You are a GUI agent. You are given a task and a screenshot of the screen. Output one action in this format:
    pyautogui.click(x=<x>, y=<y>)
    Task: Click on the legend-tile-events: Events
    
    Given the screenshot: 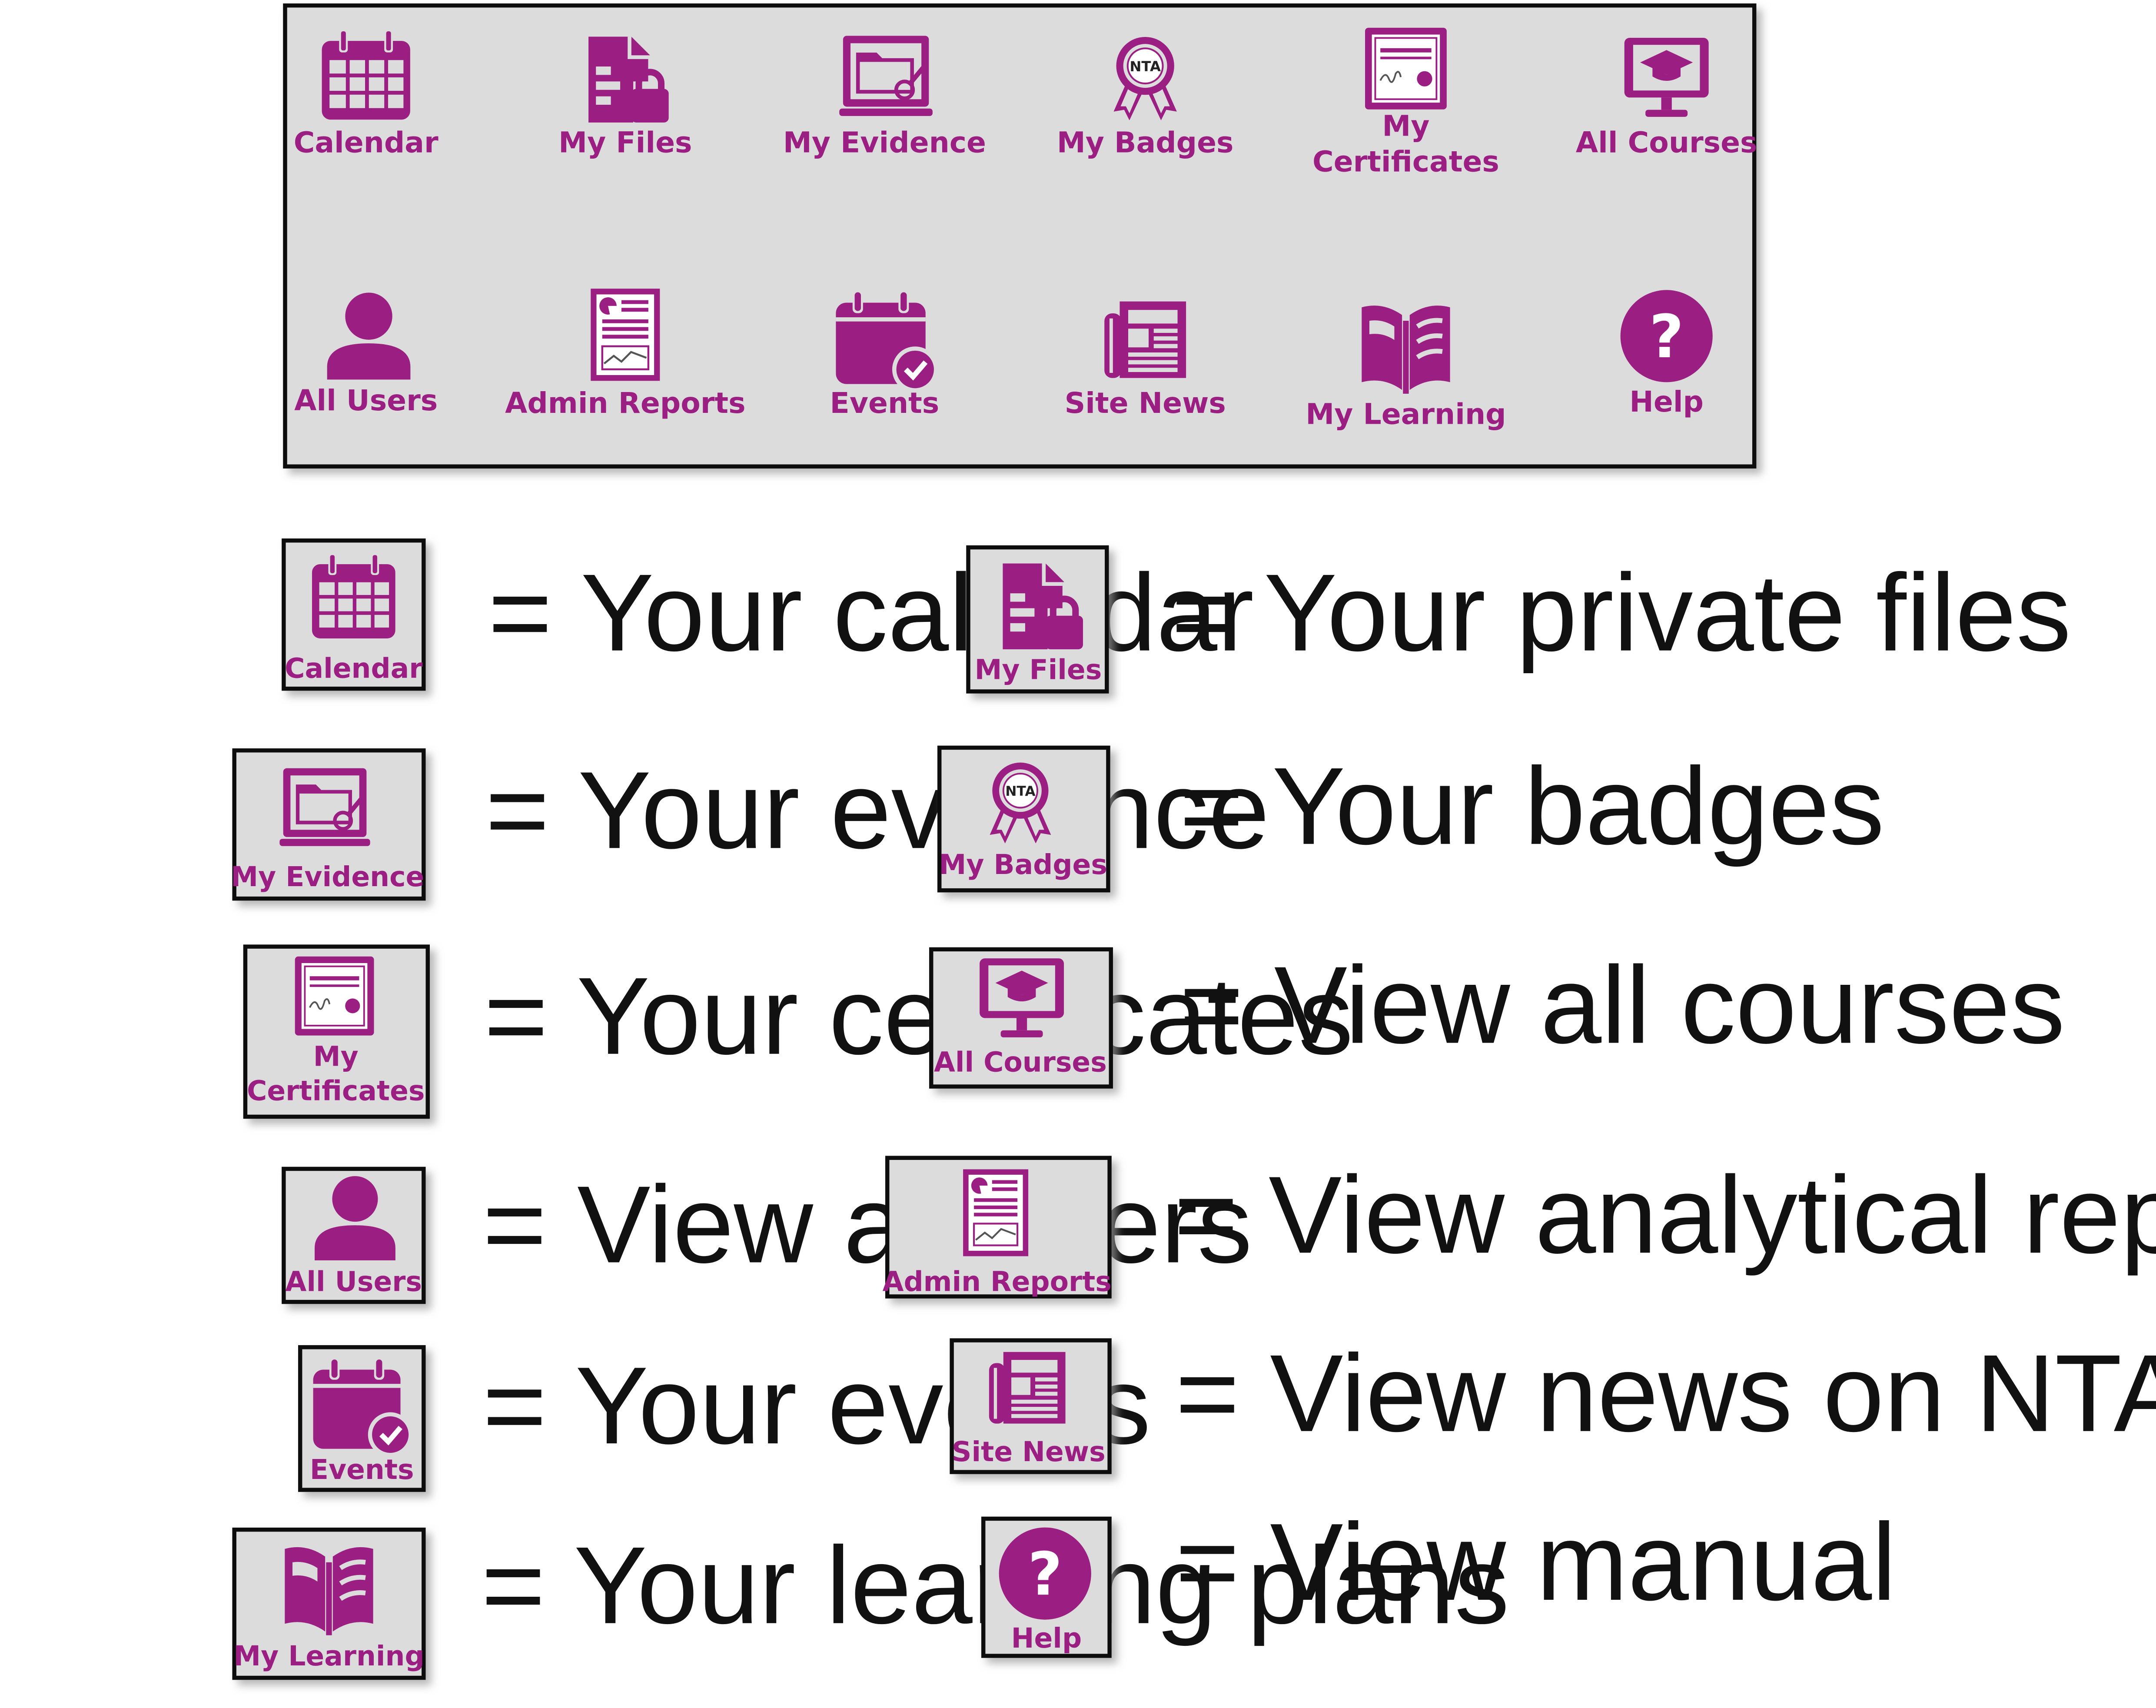 What is the action you would take?
    pyautogui.click(x=362, y=1418)
    